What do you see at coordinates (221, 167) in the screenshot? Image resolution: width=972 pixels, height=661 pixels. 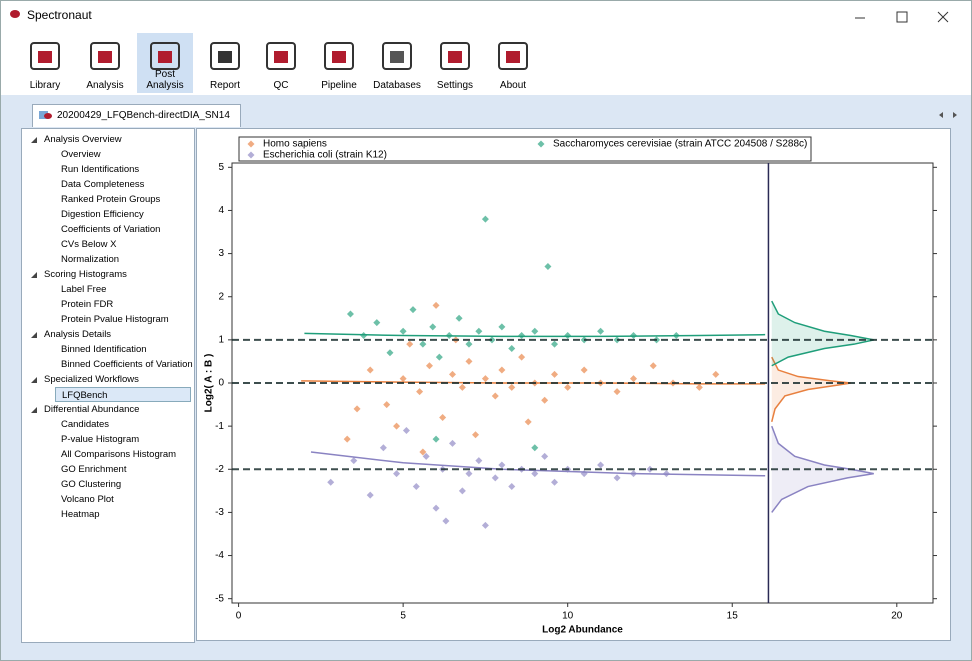 I see `y-tick-label: 5` at bounding box center [221, 167].